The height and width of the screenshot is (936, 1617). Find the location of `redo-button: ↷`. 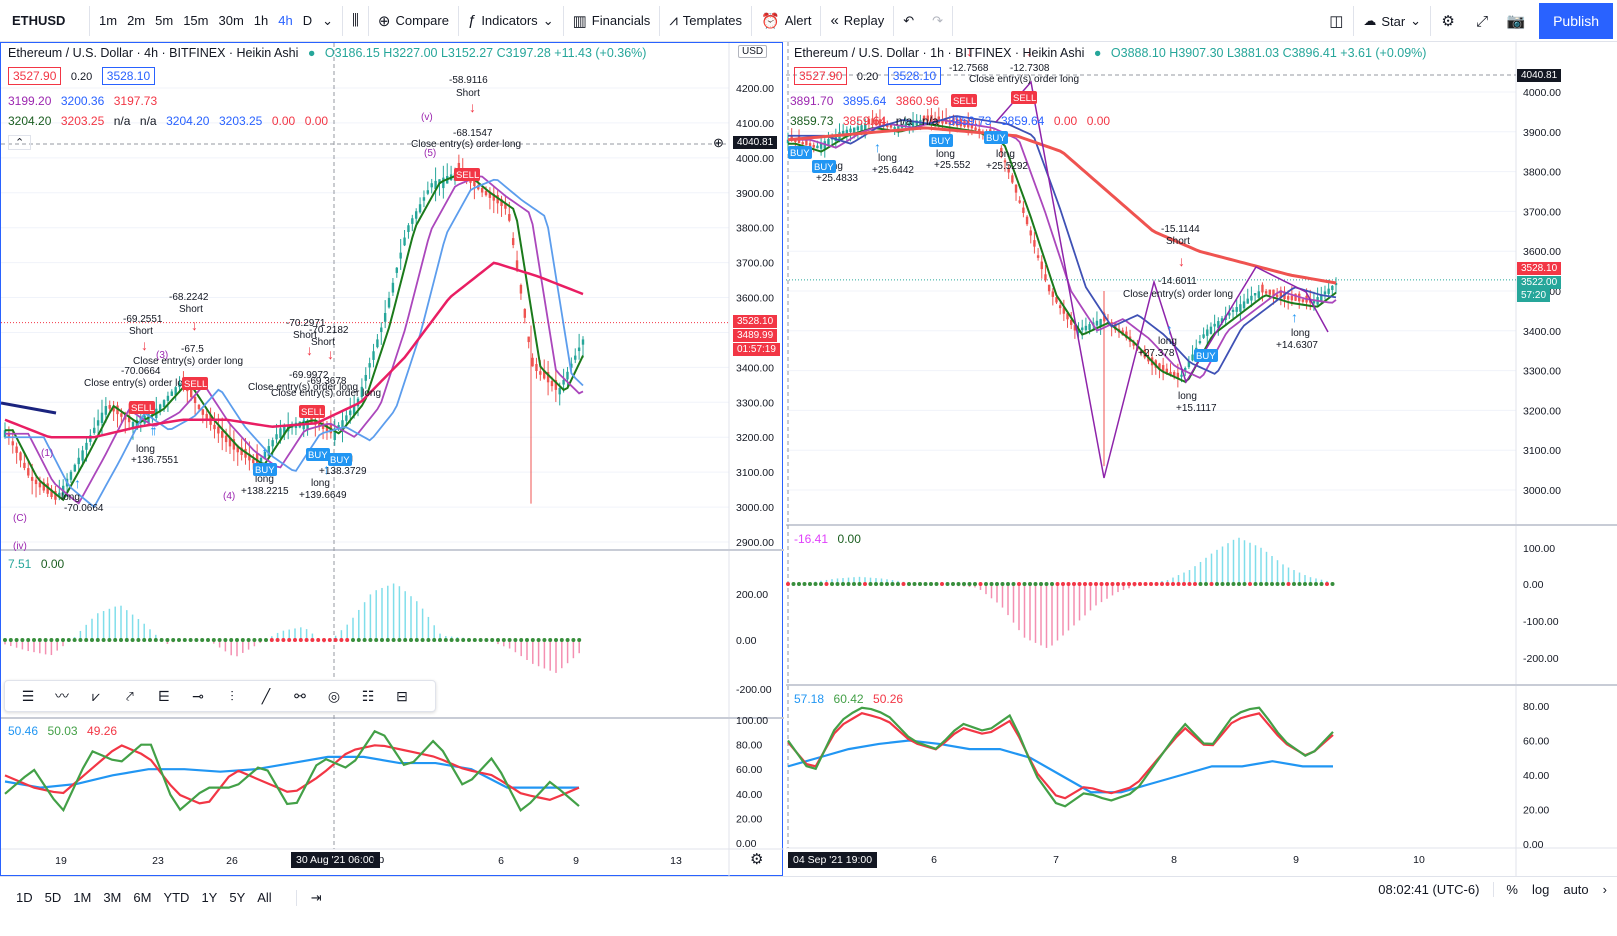

redo-button: ↷ is located at coordinates (938, 20).